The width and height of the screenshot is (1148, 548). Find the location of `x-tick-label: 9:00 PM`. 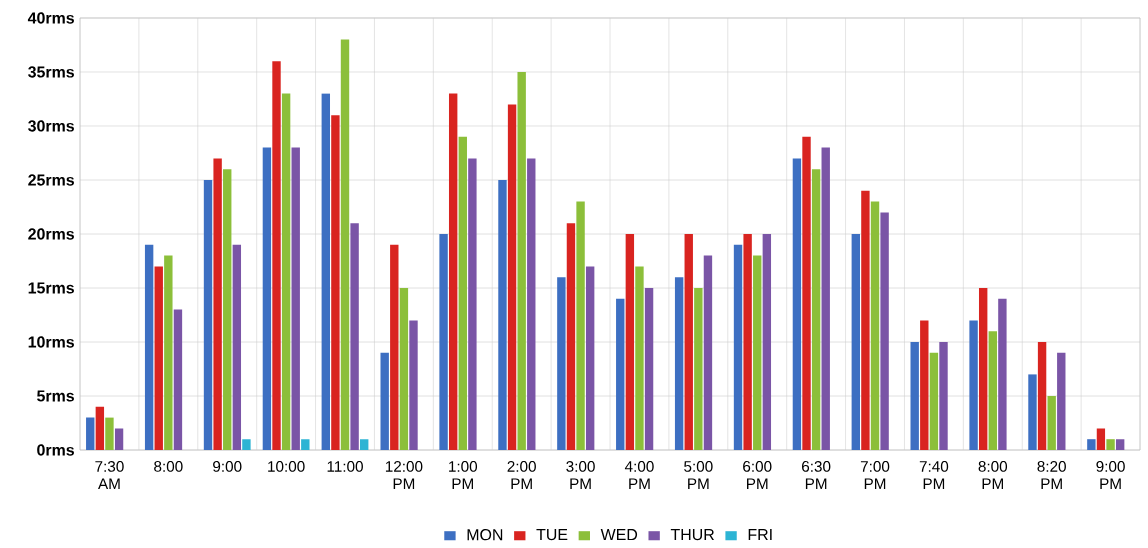

x-tick-label: 9:00 PM is located at coordinates (1110, 475).